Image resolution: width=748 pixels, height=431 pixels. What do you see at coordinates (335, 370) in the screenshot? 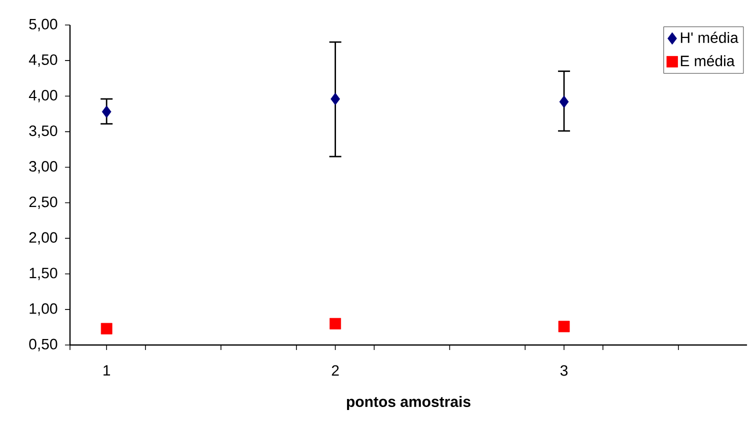
I see `x-tick-label: 2` at bounding box center [335, 370].